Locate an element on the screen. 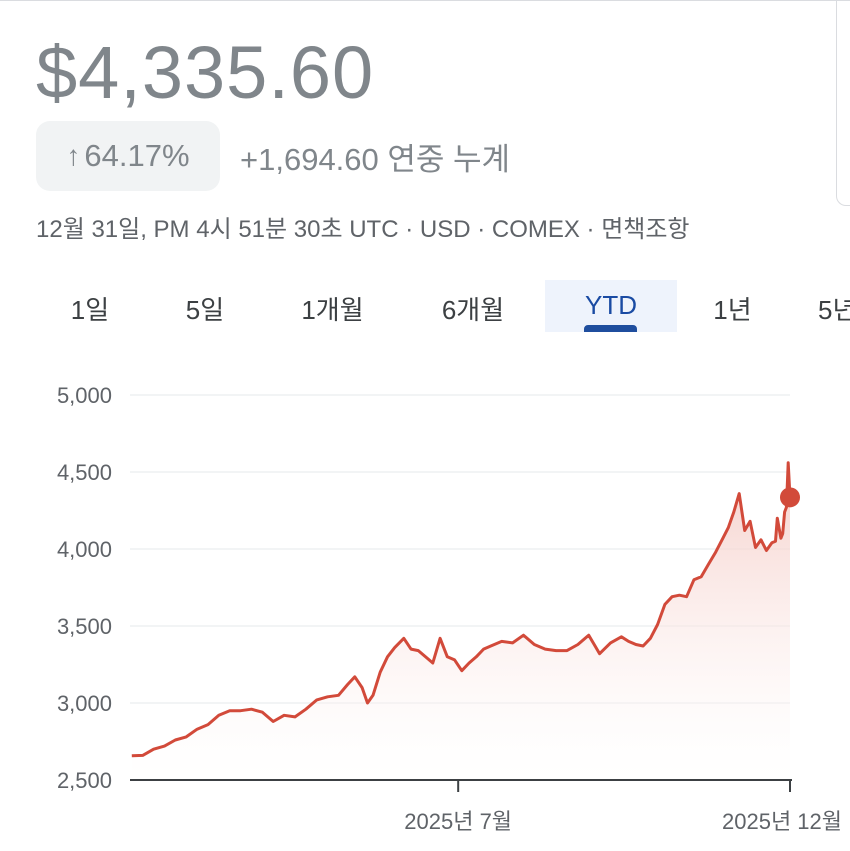 The image size is (850, 851). range-tabs: 1일 5일 1개월 6개월 YTD 1년 5년 is located at coordinates (425, 306).